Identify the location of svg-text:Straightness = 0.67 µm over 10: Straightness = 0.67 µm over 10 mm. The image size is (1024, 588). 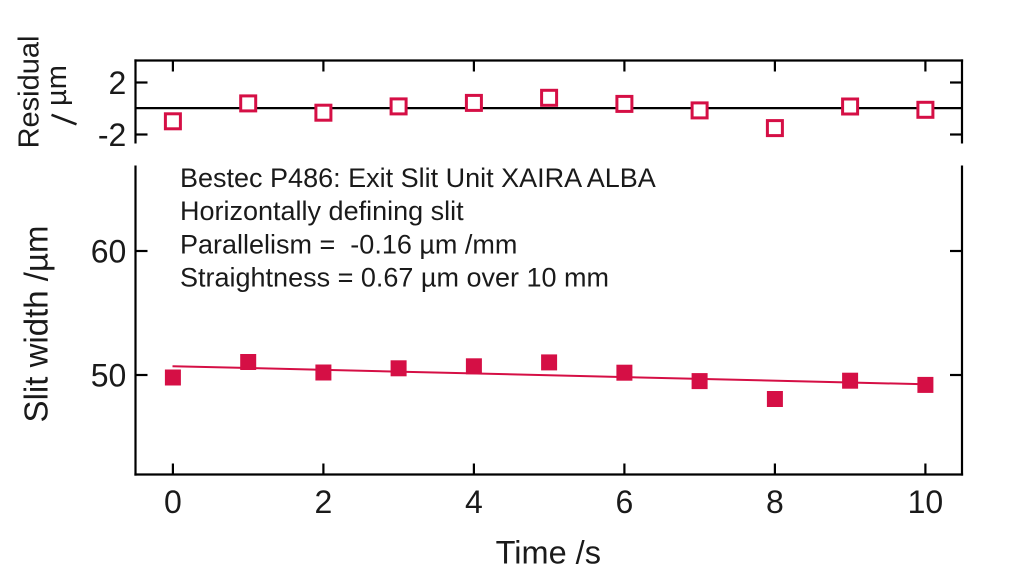
(394, 278).